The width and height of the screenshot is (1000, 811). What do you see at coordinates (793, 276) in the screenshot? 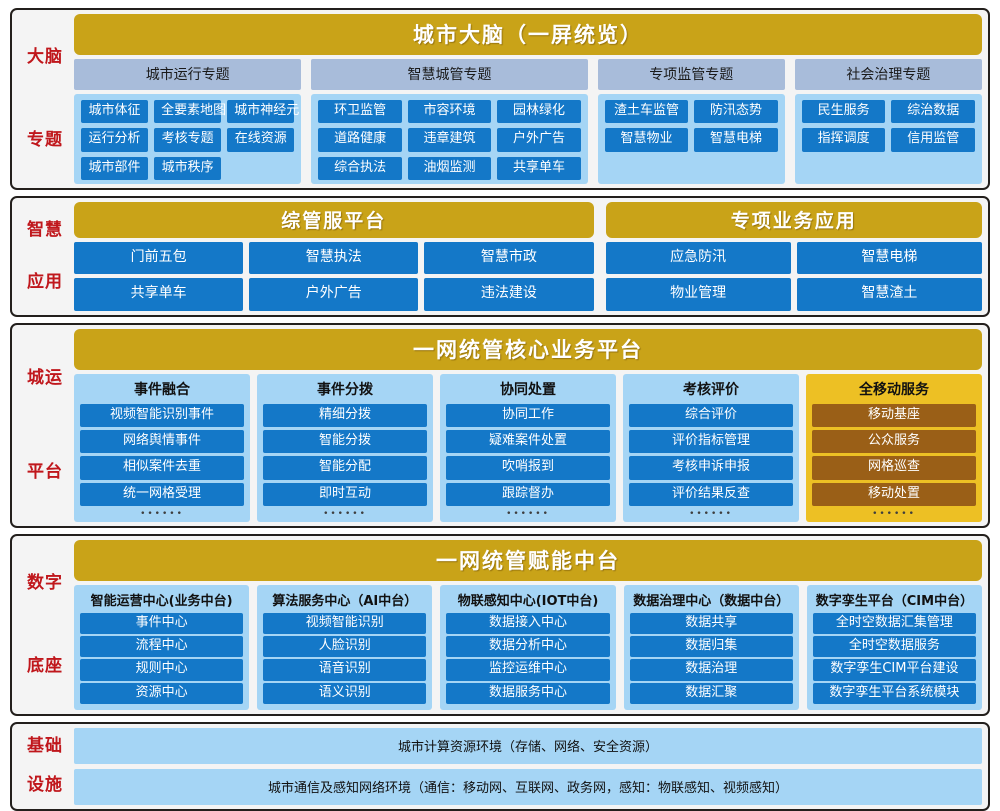
I see `apps-group-grid: 应急防汛 智慧电梯 物业管理 智慧渣土` at bounding box center [793, 276].